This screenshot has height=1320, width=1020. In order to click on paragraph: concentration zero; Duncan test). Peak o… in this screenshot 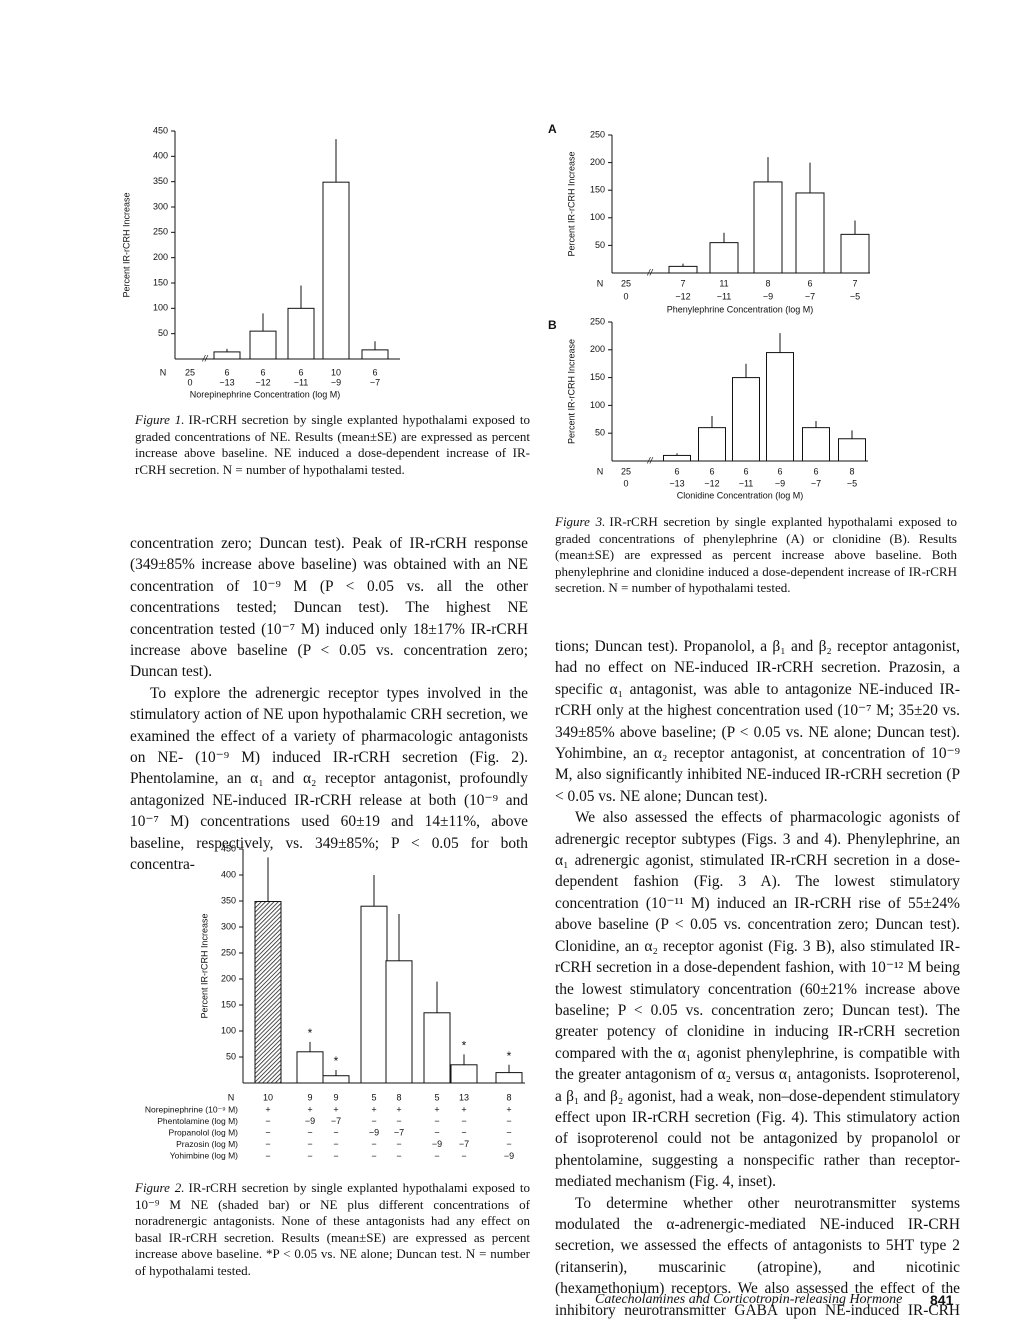, I will do `click(329, 608)`.